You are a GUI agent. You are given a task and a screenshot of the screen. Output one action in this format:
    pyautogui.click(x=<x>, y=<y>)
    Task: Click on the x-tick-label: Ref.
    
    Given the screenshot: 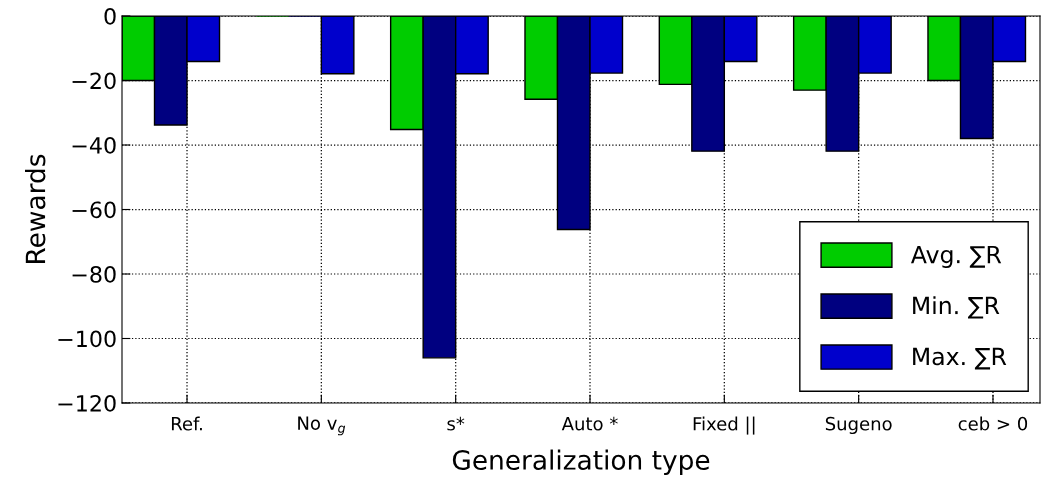 What is the action you would take?
    pyautogui.click(x=186, y=423)
    